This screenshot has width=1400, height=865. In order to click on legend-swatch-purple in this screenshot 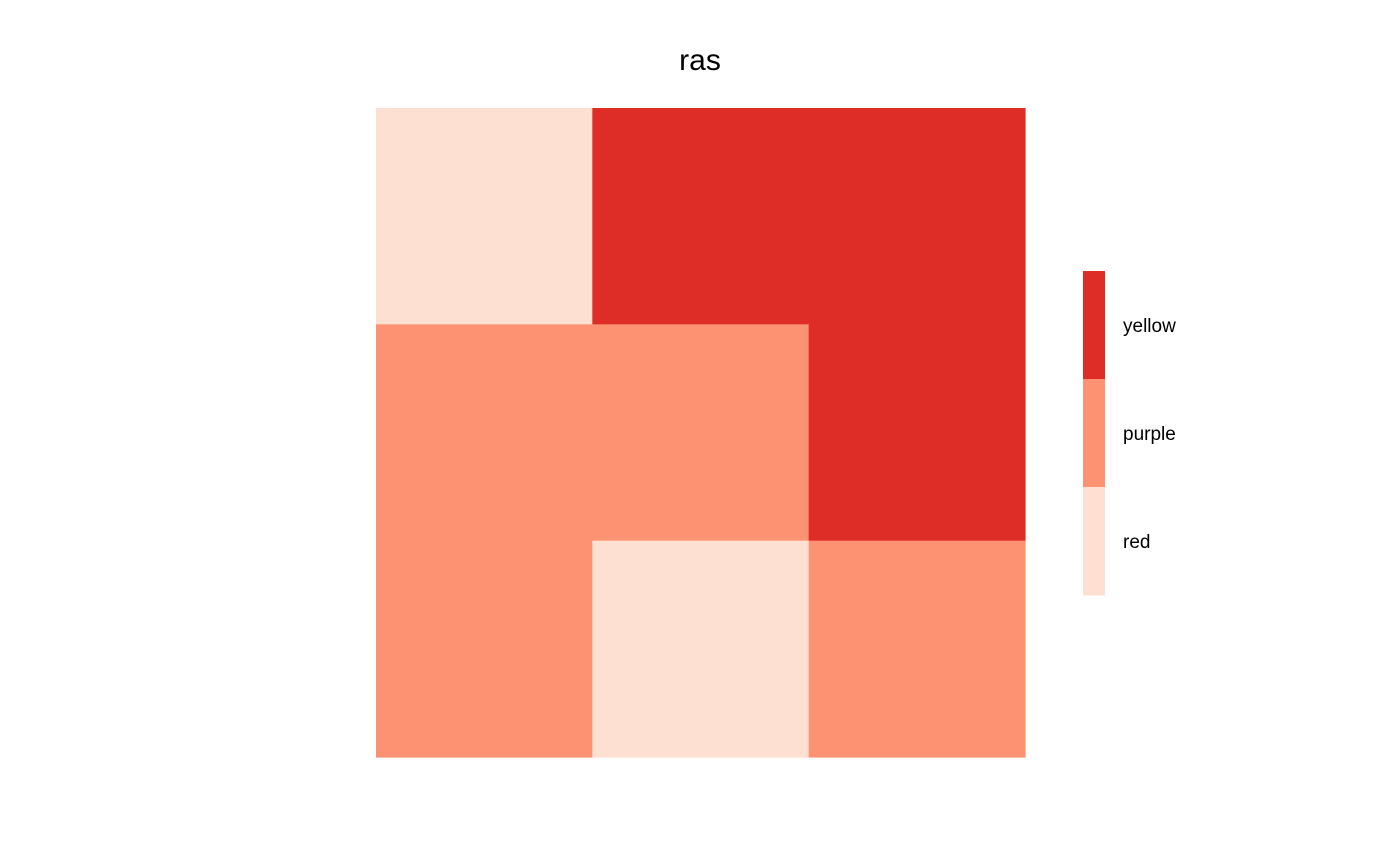, I will do `click(1094, 433)`.